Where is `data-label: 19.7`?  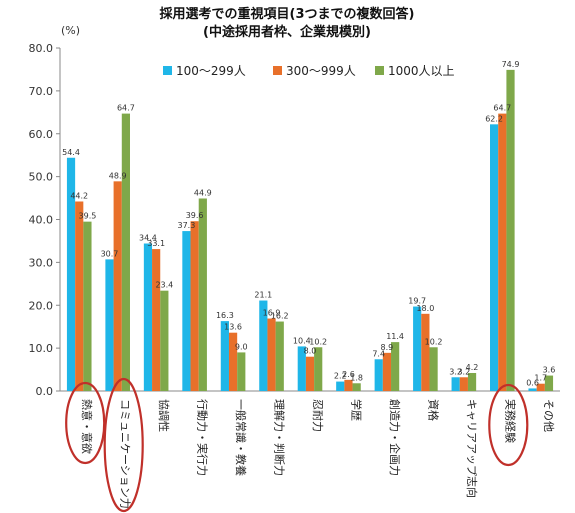
data-label: 19.7 is located at coordinates (417, 301).